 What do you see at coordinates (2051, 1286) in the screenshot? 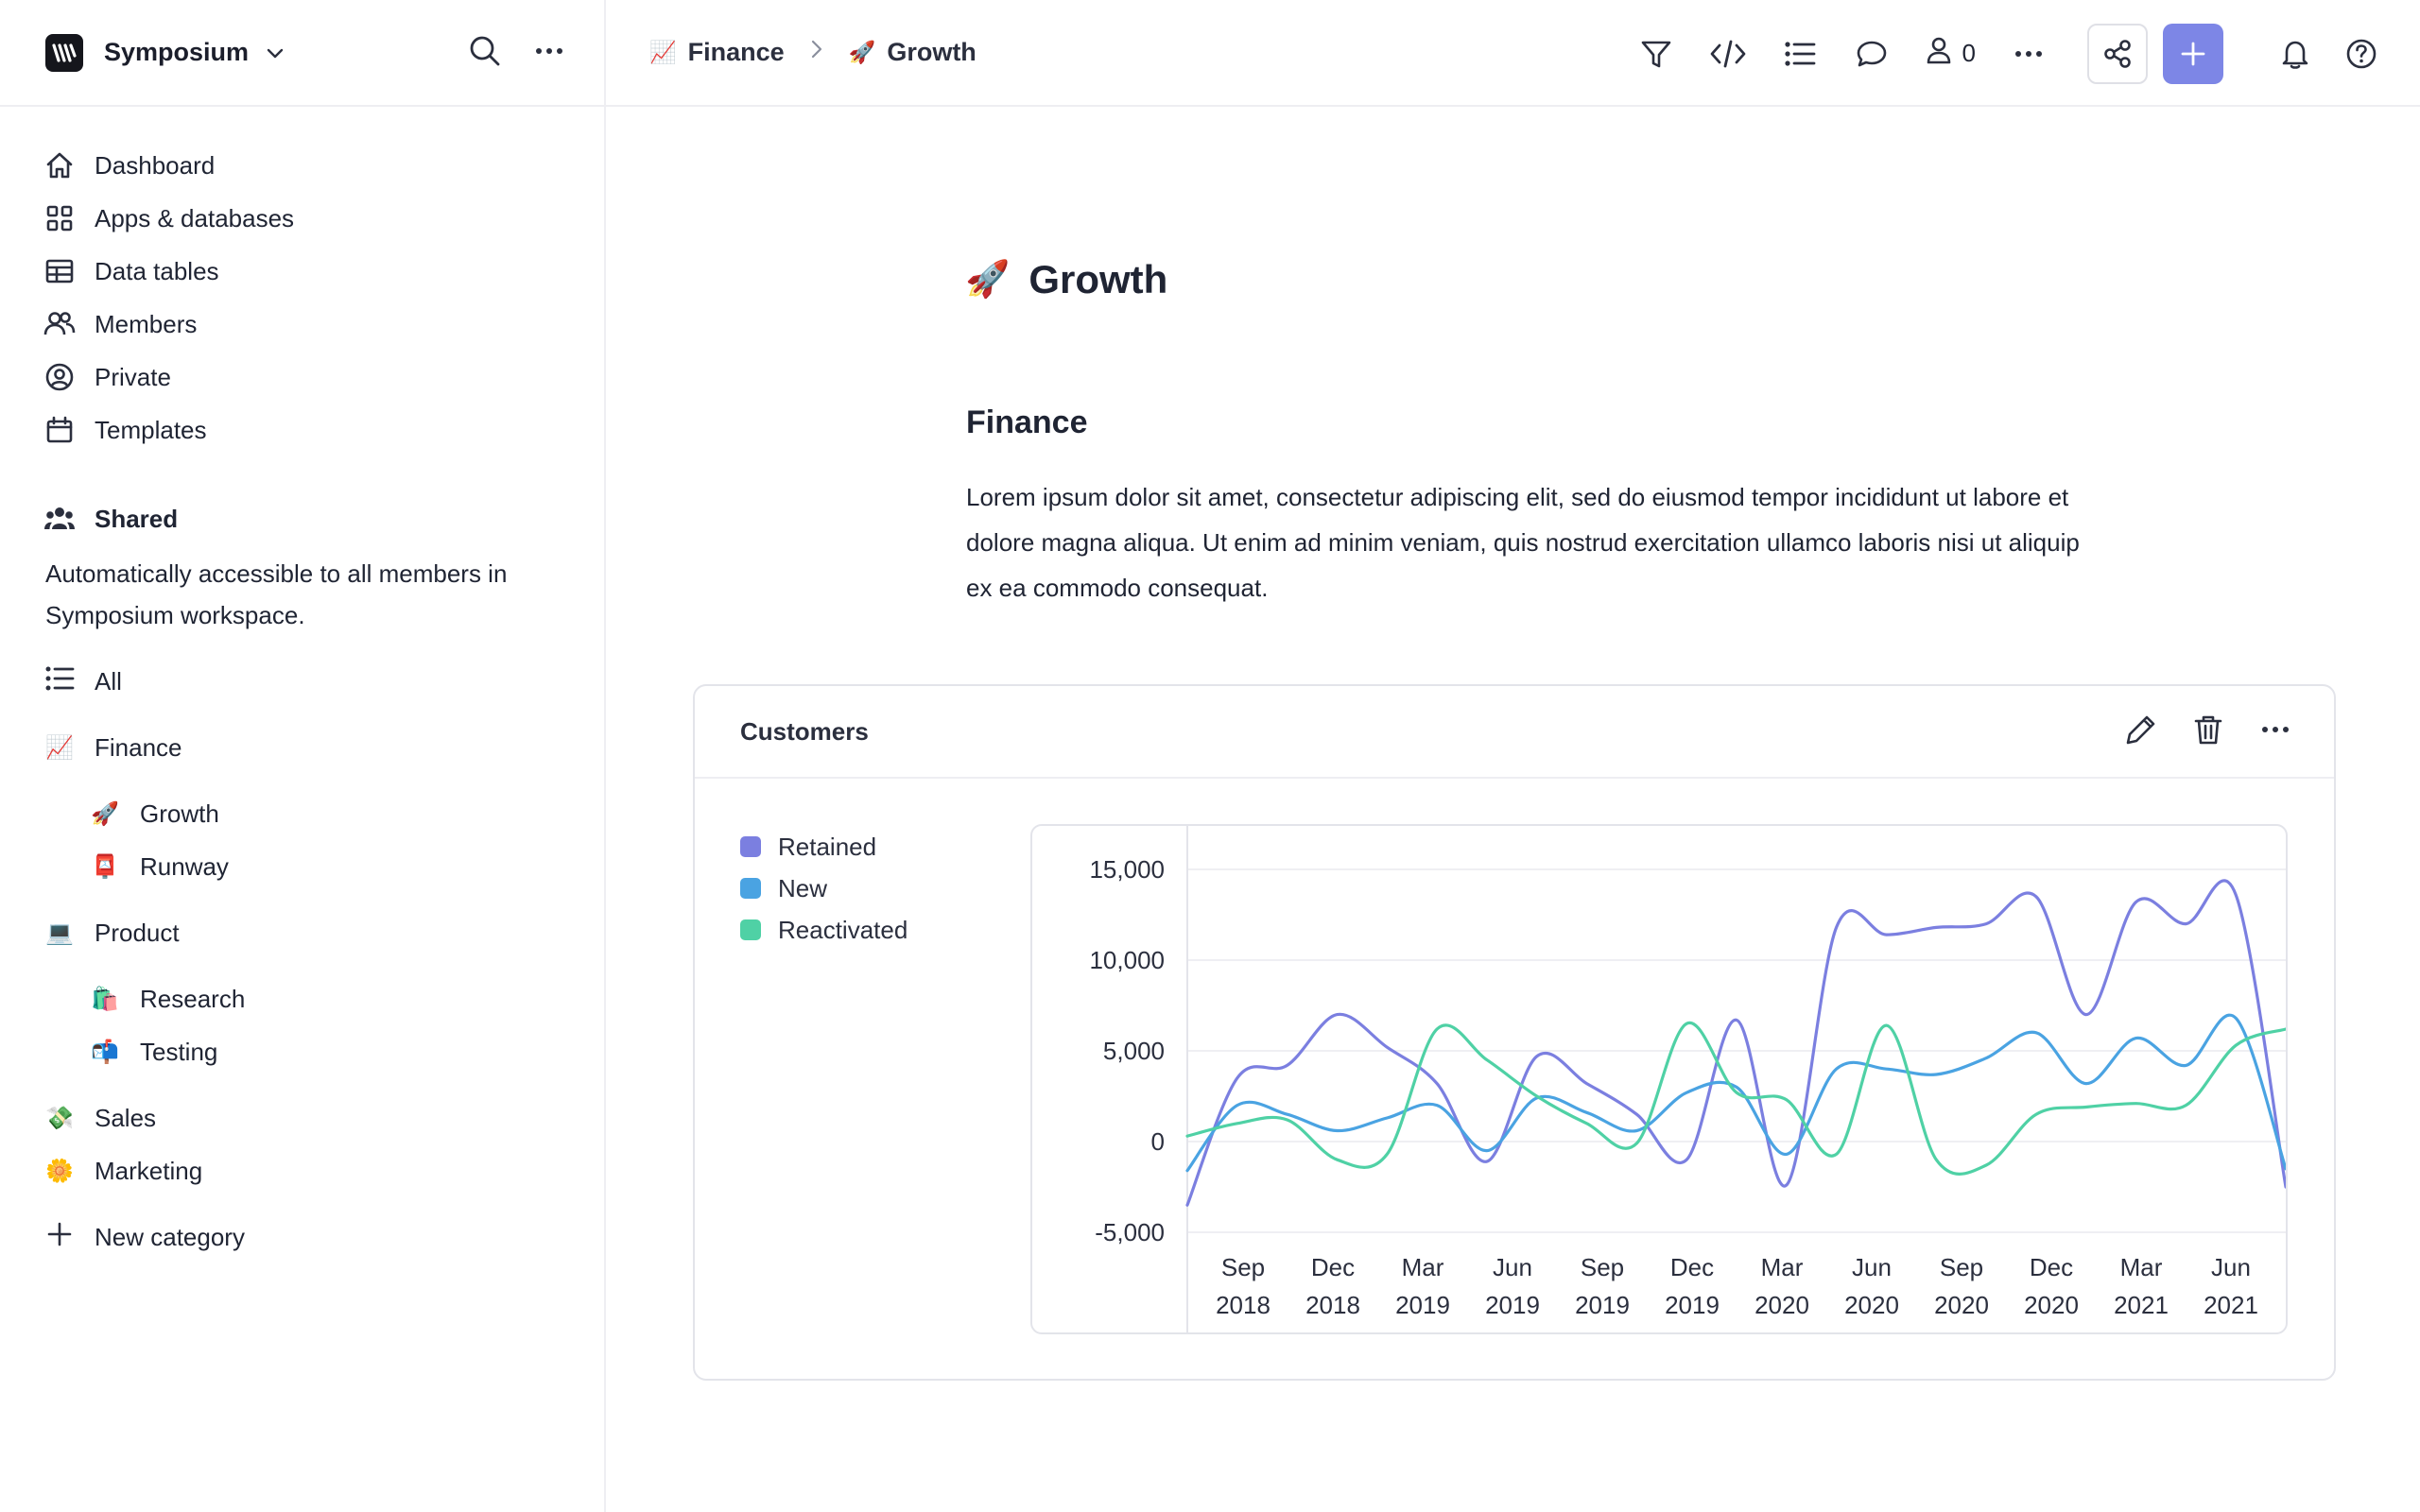
I see `x-tick-label: Dec 2020` at bounding box center [2051, 1286].